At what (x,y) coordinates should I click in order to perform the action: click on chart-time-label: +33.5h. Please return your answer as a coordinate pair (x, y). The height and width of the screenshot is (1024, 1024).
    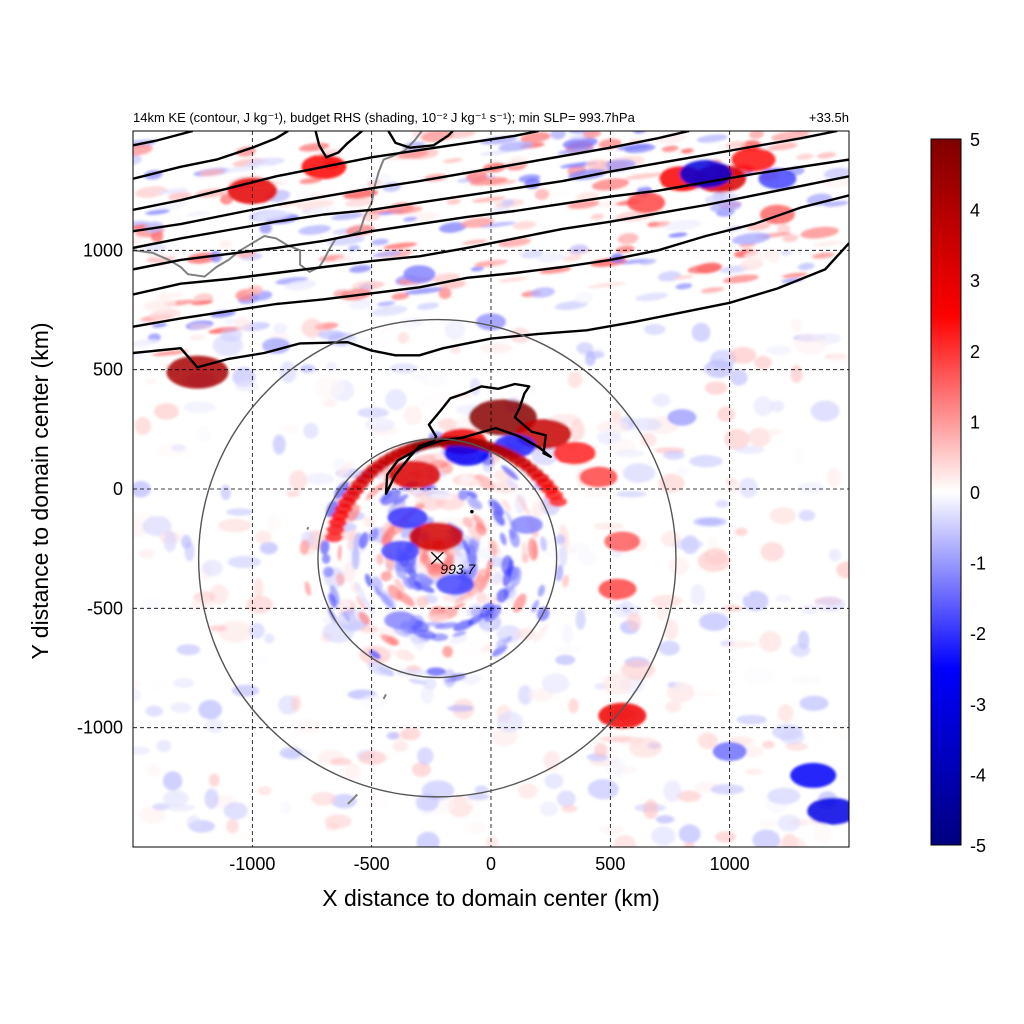
    Looking at the image, I should click on (829, 117).